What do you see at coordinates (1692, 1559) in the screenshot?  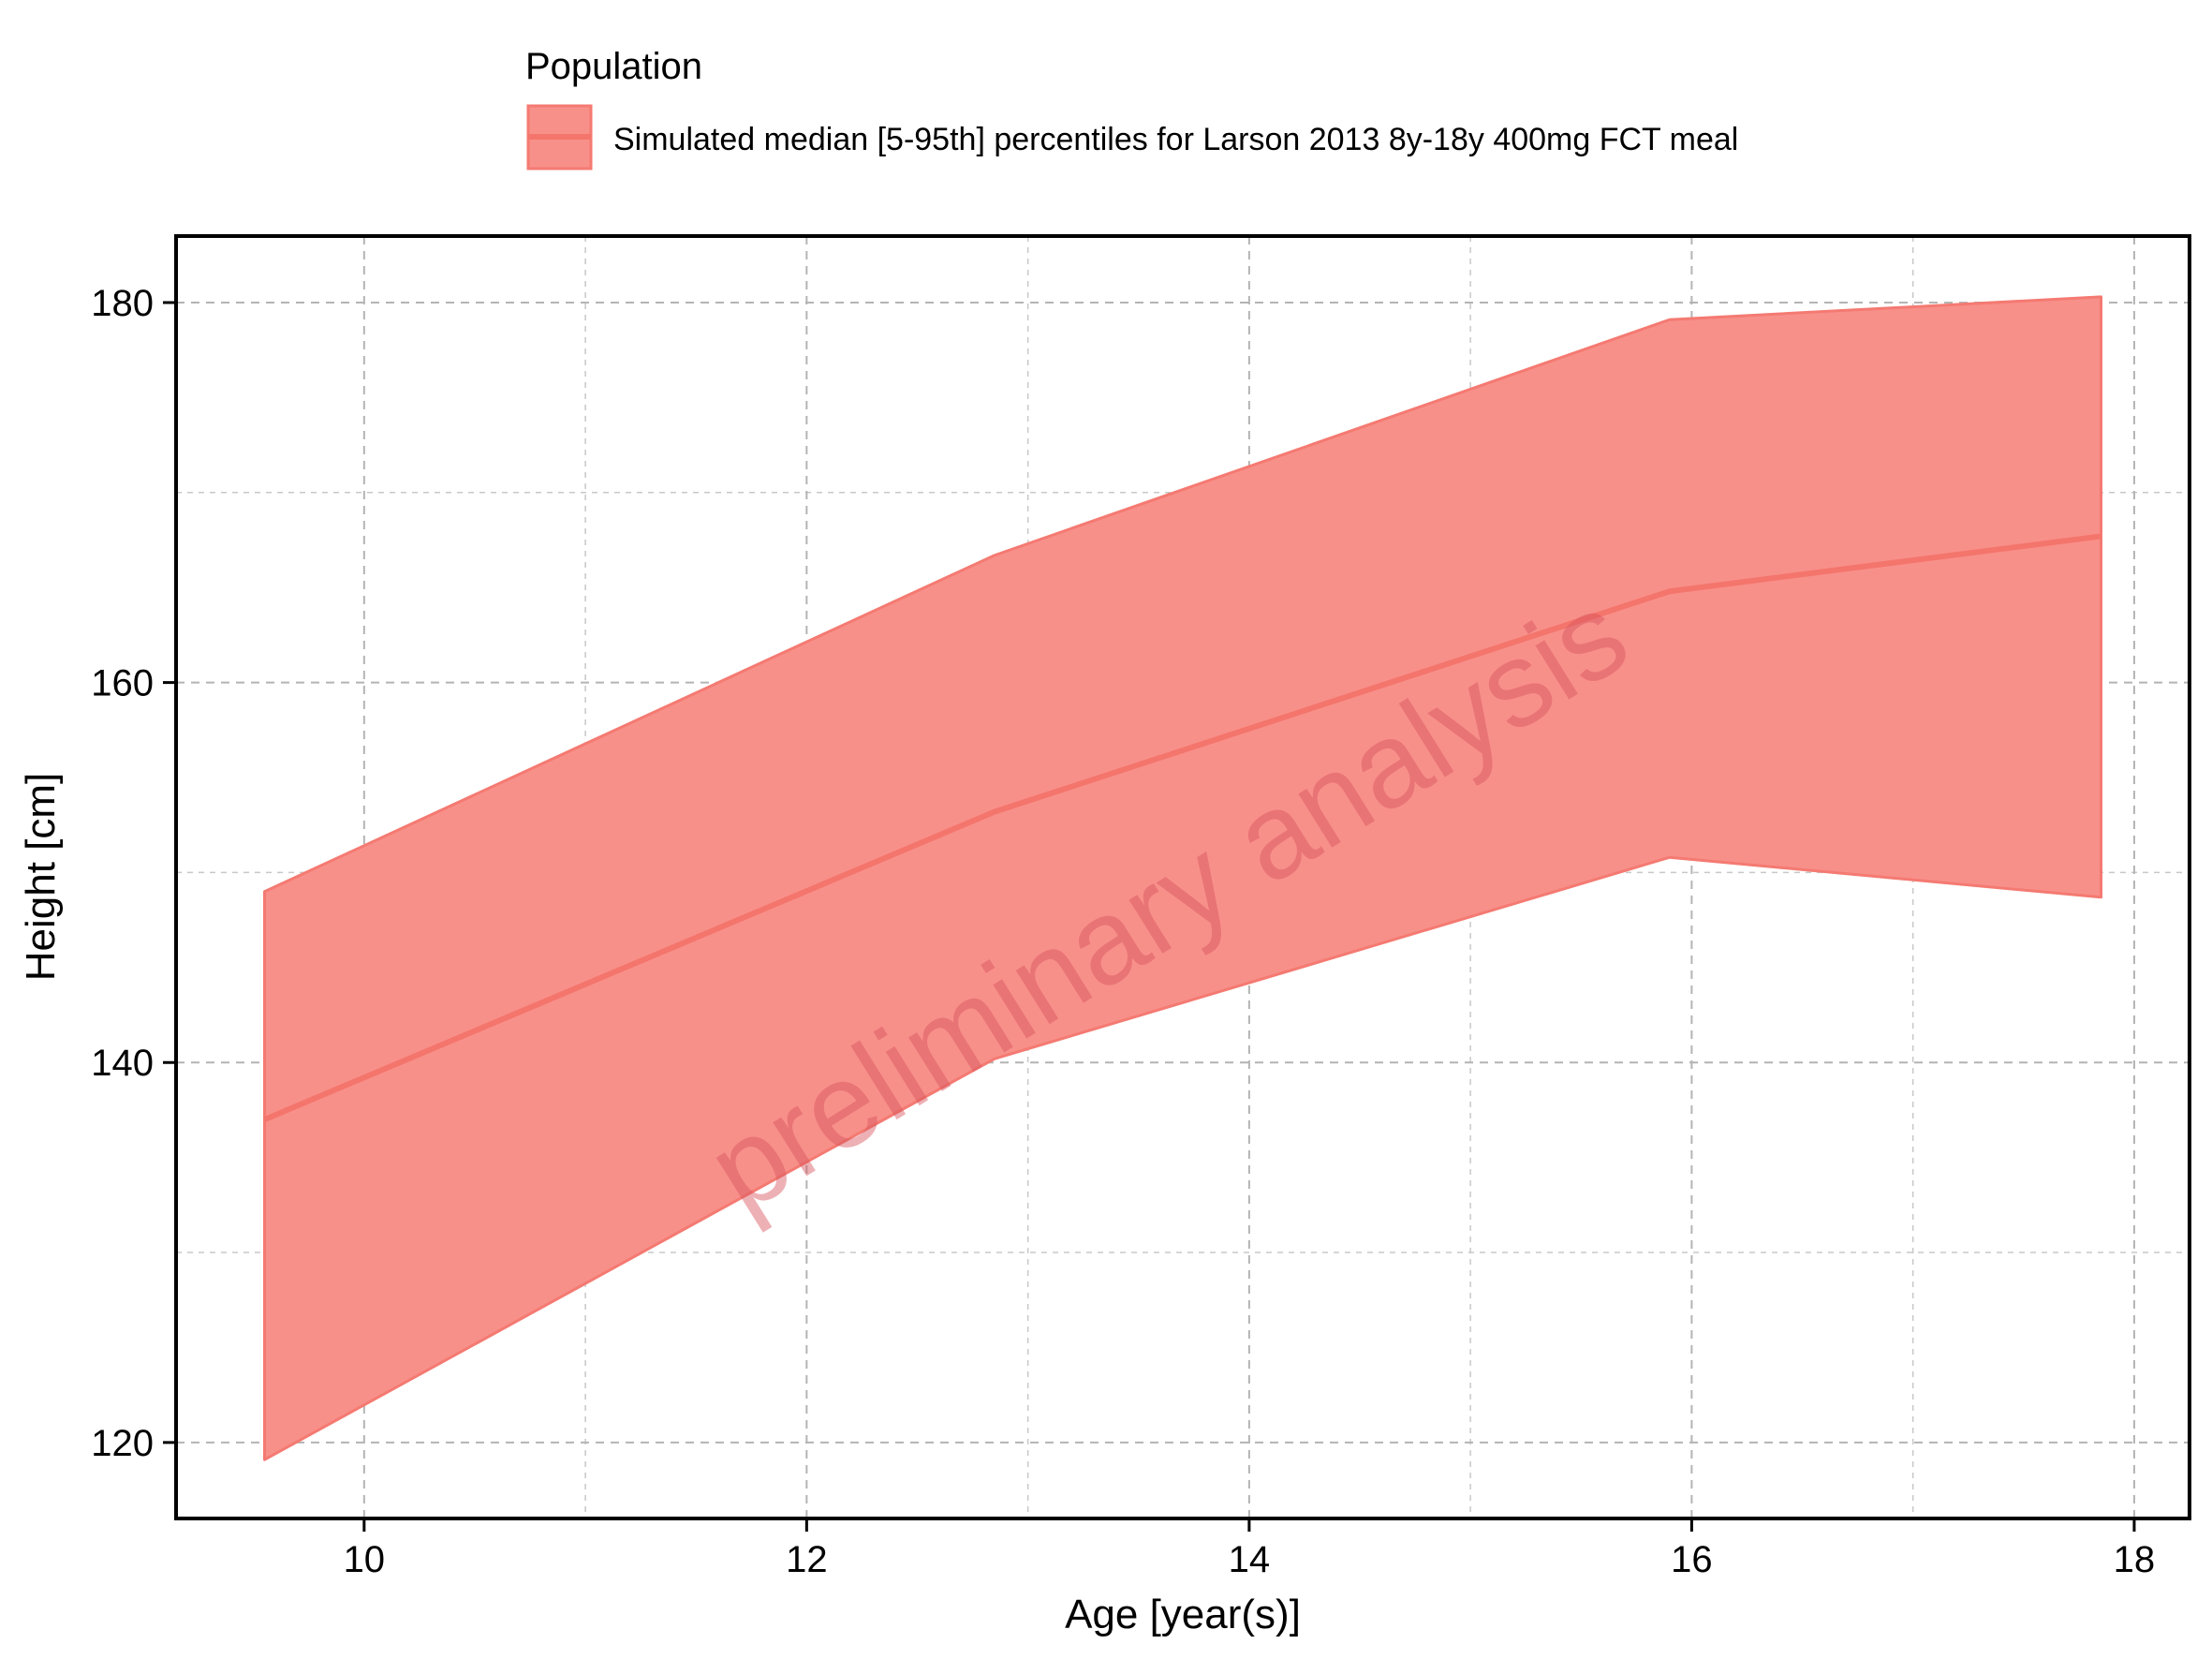 I see `x-tick-label: 16` at bounding box center [1692, 1559].